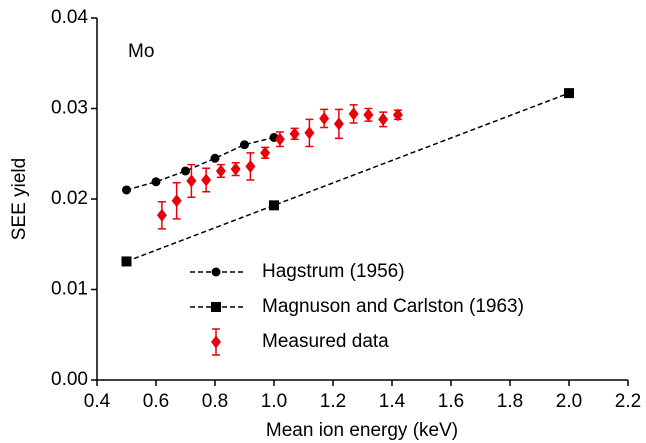 This screenshot has width=646, height=443. What do you see at coordinates (69, 289) in the screenshot?
I see `y-tick-label: 0.01` at bounding box center [69, 289].